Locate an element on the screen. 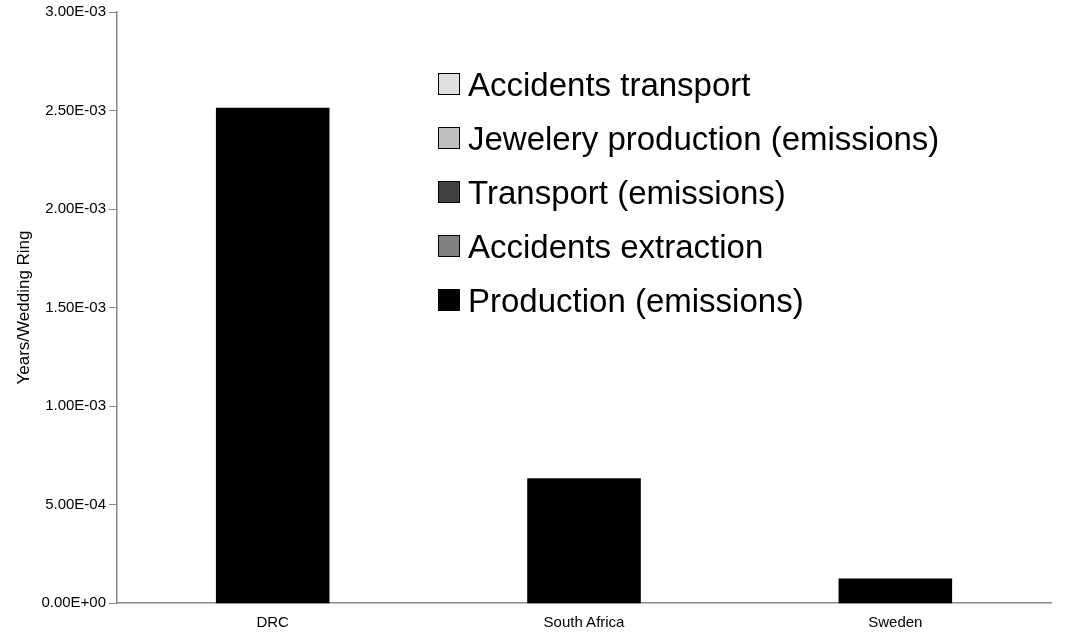 The width and height of the screenshot is (1071, 639). x-tick-label: South Africa is located at coordinates (584, 622).